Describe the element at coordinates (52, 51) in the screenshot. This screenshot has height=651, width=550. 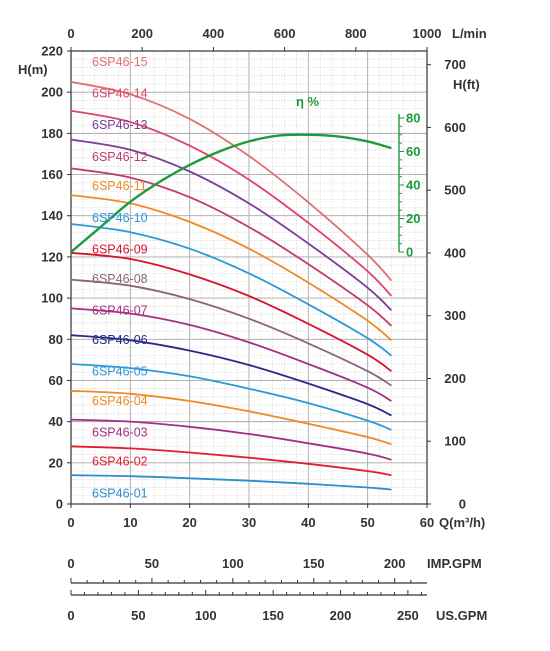
I see `y-tick-label: 220` at that location.